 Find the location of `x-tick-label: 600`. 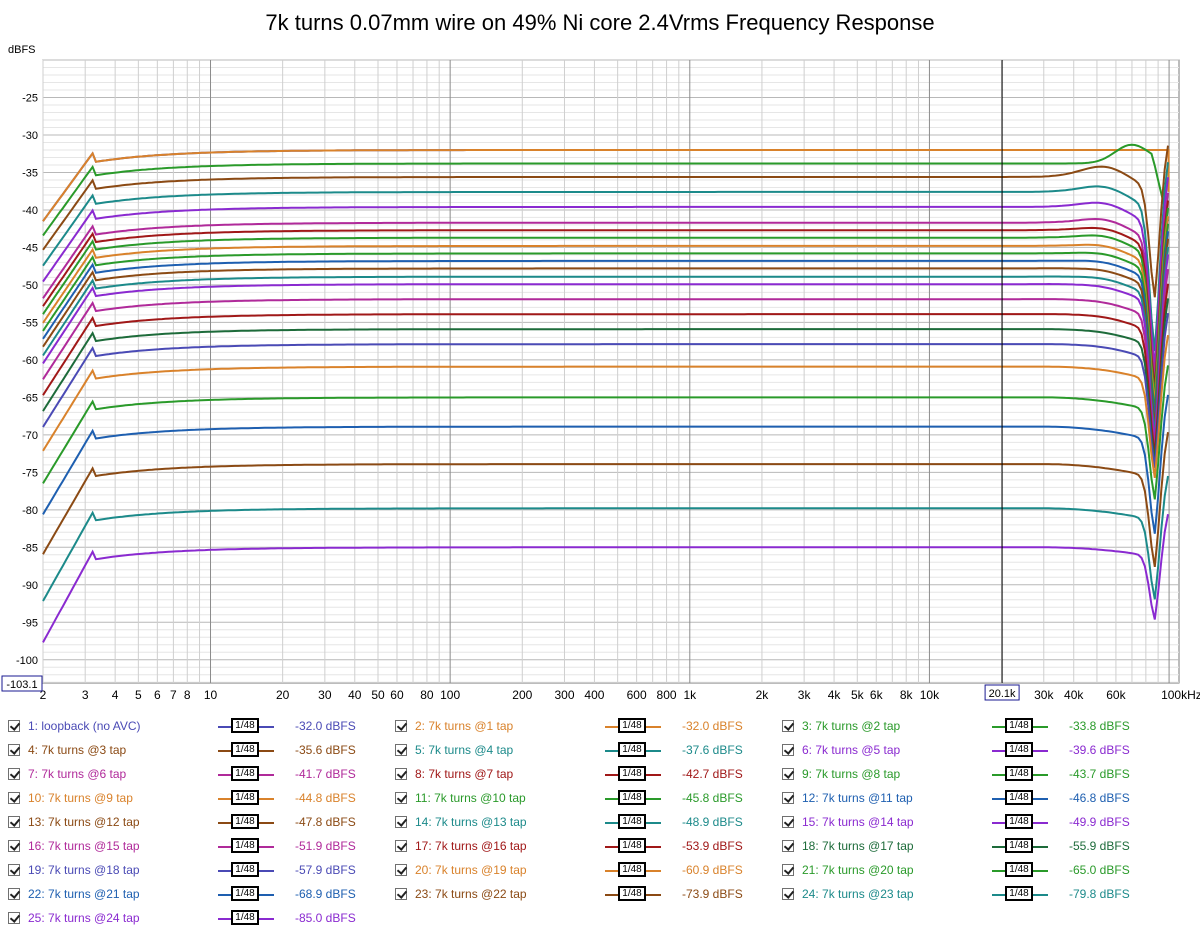

x-tick-label: 600 is located at coordinates (637, 695).